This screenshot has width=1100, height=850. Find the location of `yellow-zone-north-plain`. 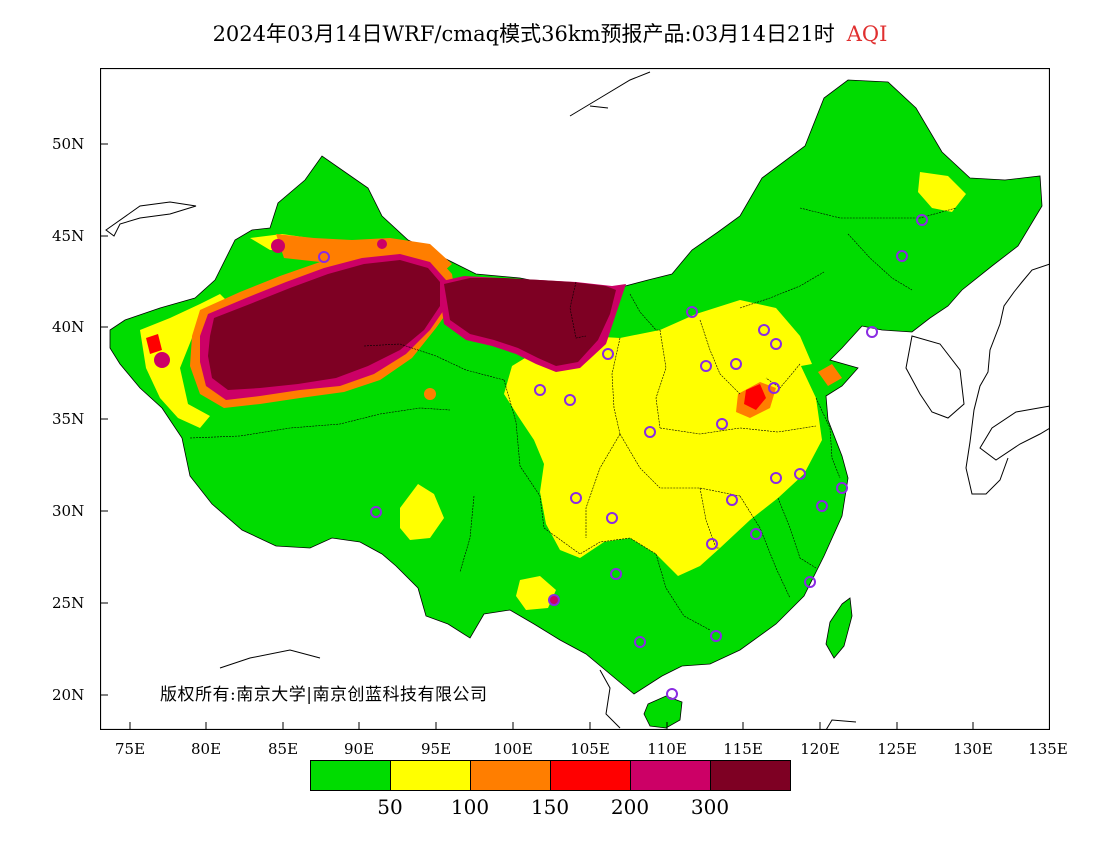

yellow-zone-north-plain is located at coordinates (736, 334).